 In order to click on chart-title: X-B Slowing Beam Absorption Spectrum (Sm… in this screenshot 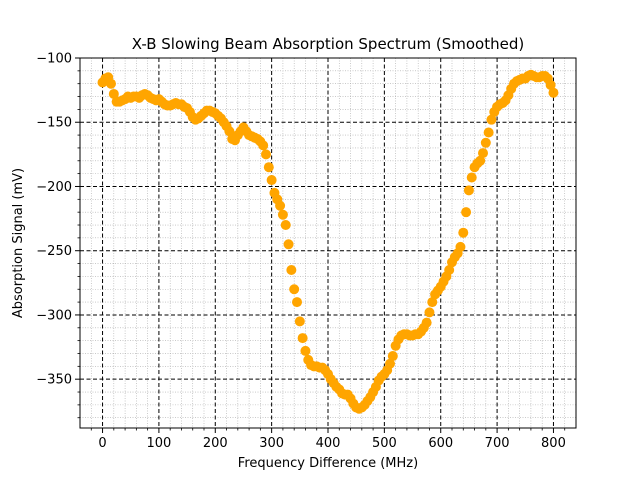, I will do `click(328, 44)`.